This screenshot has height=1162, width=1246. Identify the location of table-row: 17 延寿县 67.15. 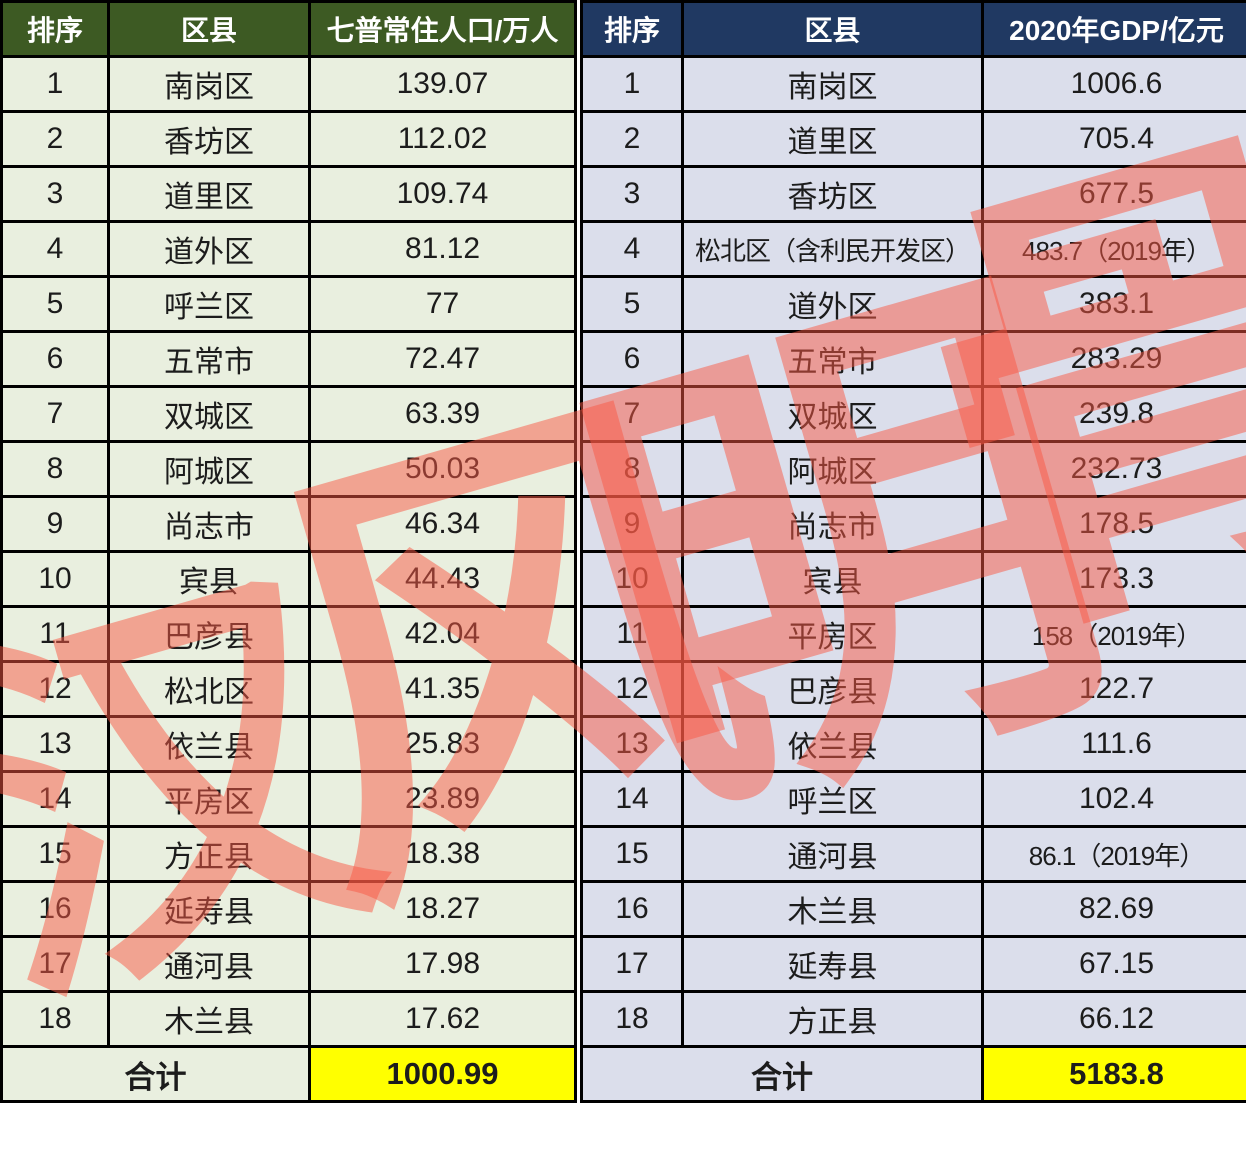
(913, 964).